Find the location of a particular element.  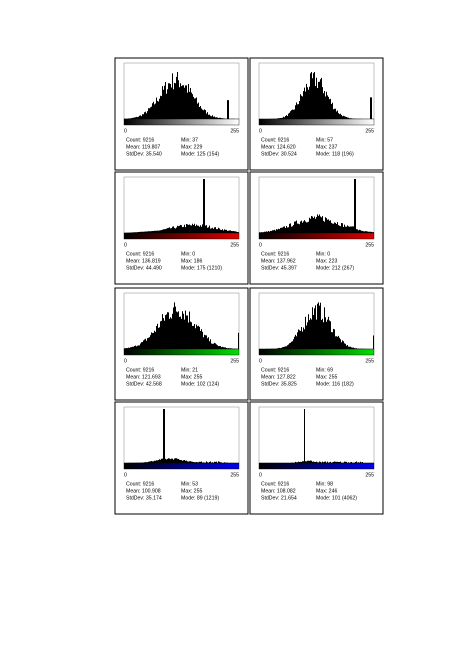

stat-mean: Mean: 119.807 is located at coordinates (143, 147).